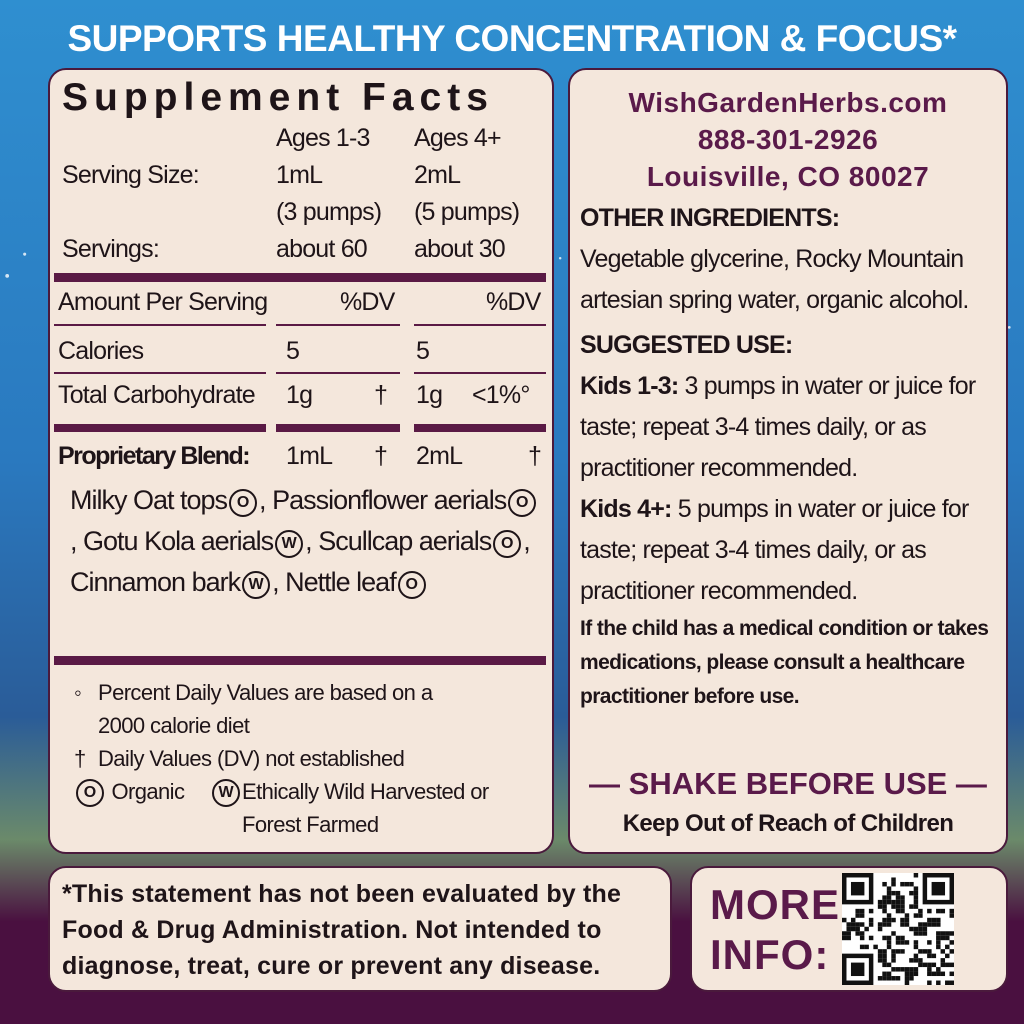 Image resolution: width=1024 pixels, height=1024 pixels. I want to click on serving-size: (5 pumps), so click(467, 212).